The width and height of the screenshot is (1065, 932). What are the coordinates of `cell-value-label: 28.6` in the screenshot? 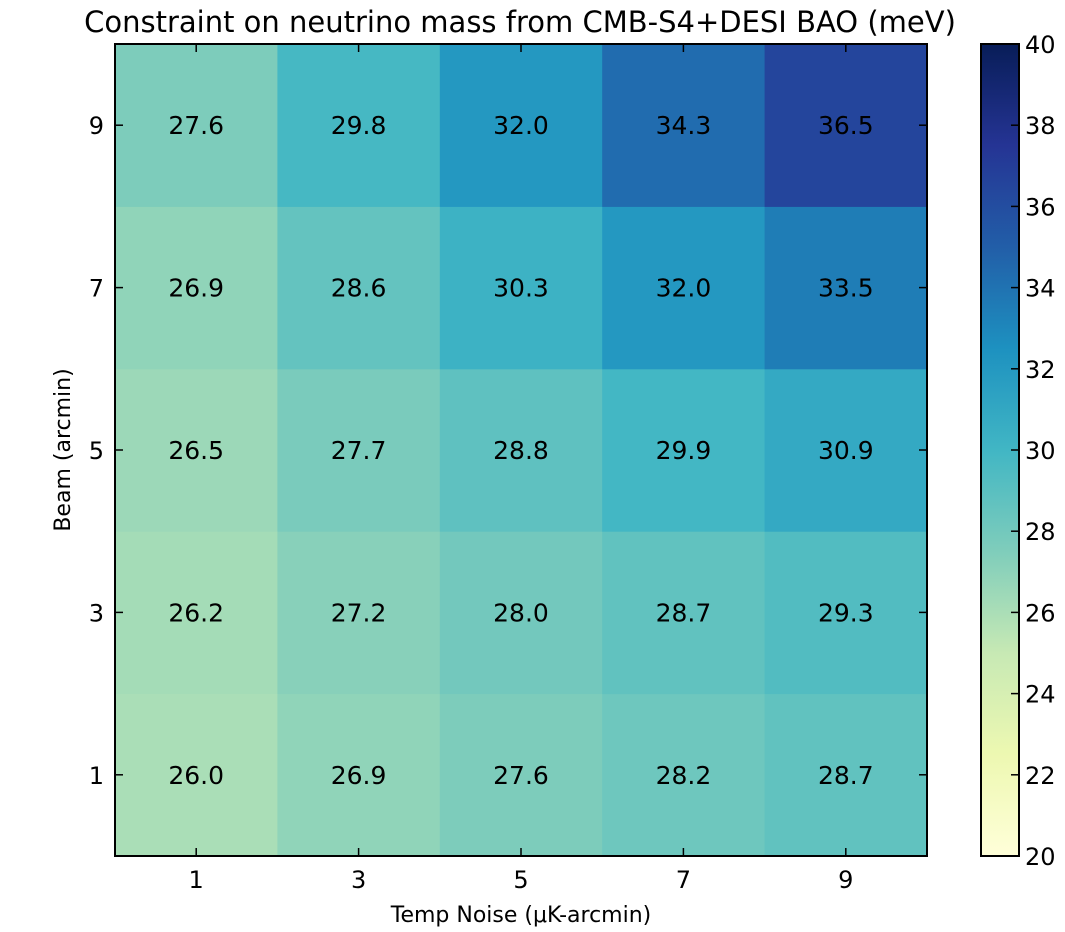 It's located at (359, 288).